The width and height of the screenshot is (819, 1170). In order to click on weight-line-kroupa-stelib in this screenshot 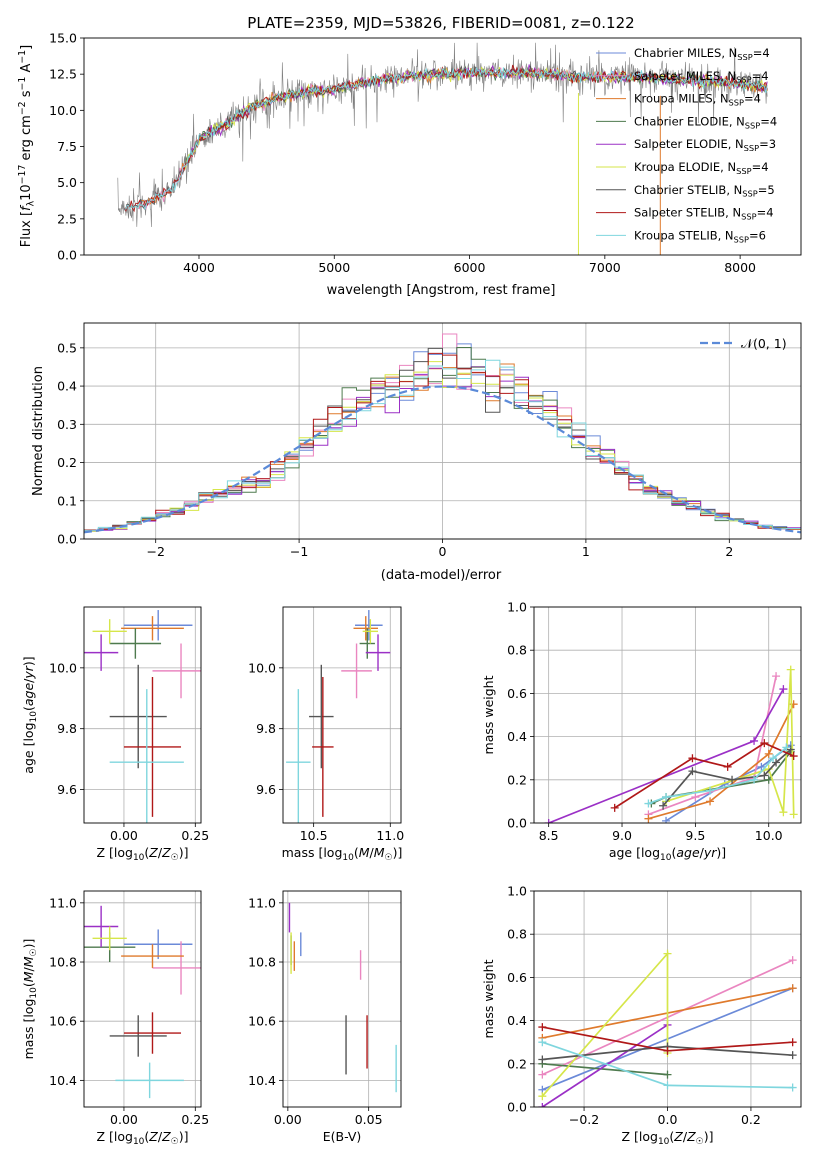, I will do `click(717, 775)`.